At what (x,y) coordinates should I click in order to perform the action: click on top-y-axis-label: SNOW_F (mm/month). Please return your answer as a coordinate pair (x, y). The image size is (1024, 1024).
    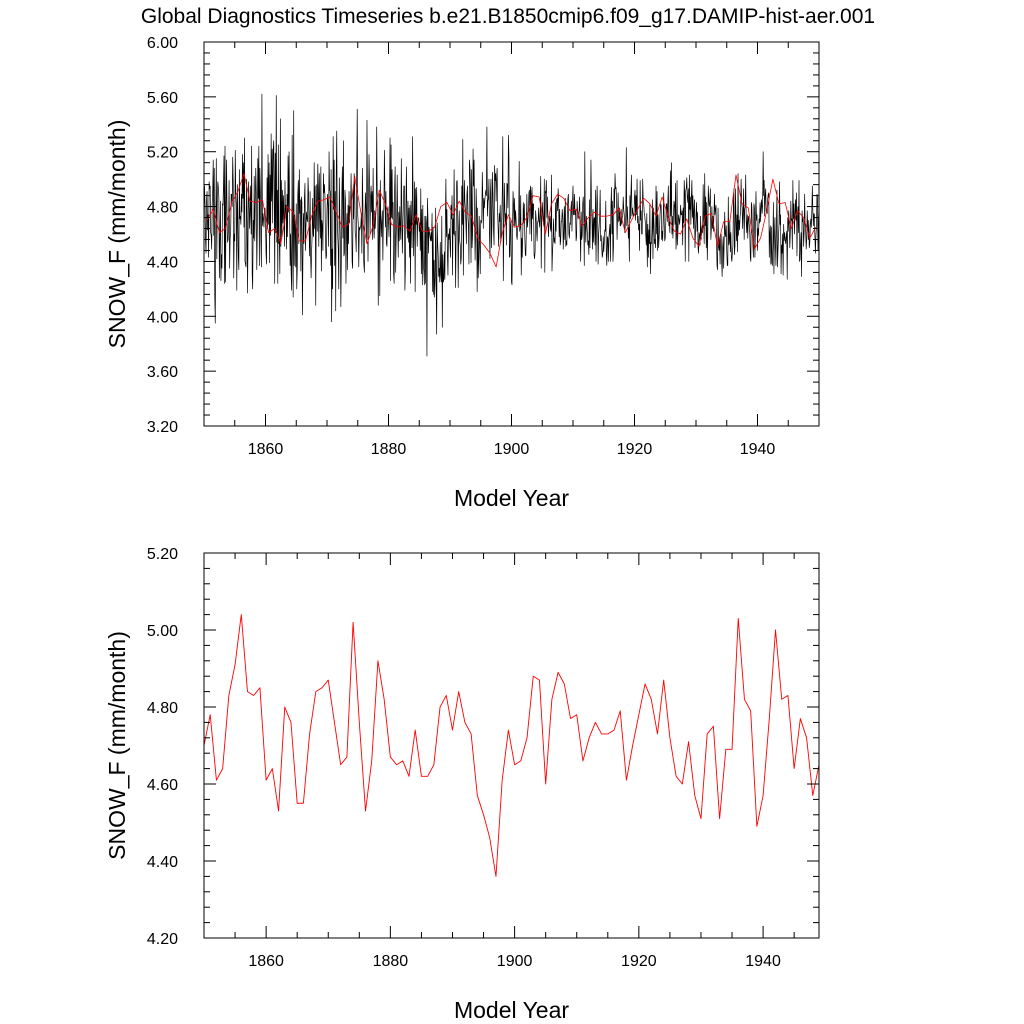
    Looking at the image, I should click on (117, 234).